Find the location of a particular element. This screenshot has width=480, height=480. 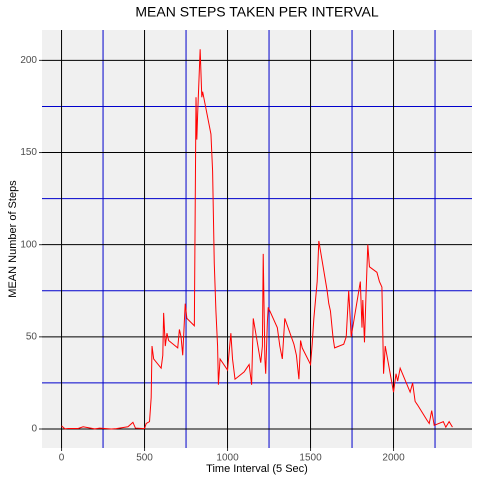

x-tick-label: 500 is located at coordinates (144, 458).